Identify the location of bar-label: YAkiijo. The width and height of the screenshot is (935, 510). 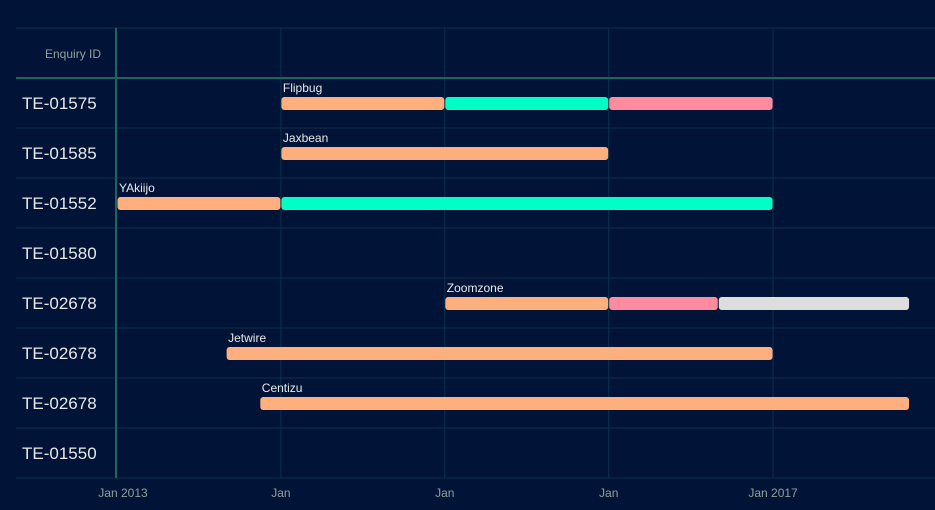
(137, 188).